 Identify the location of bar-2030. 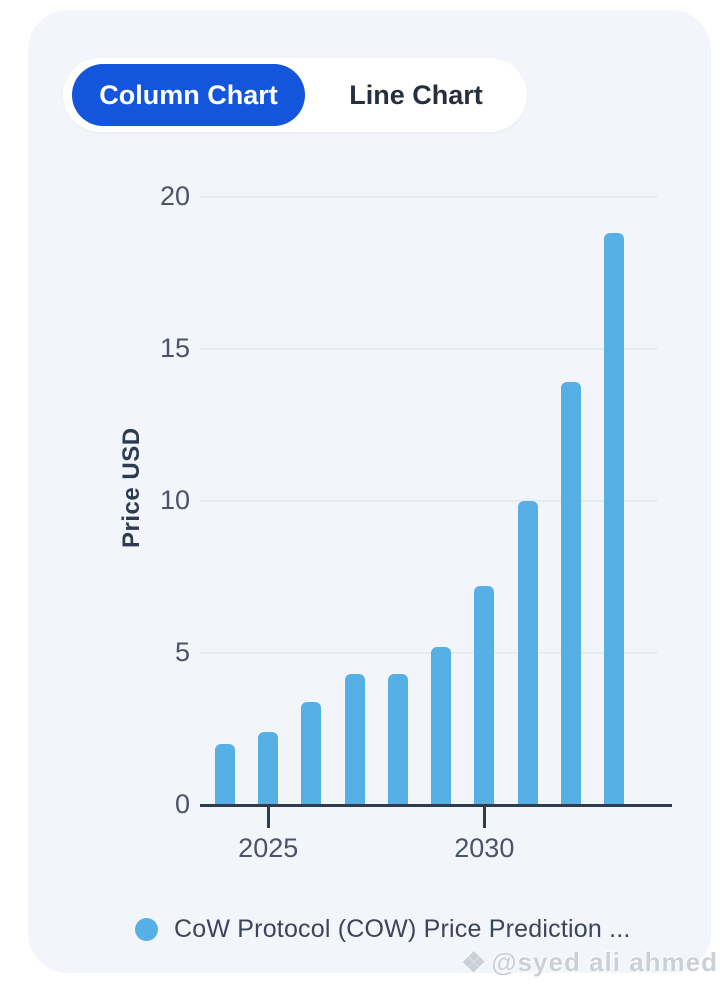
(484, 695).